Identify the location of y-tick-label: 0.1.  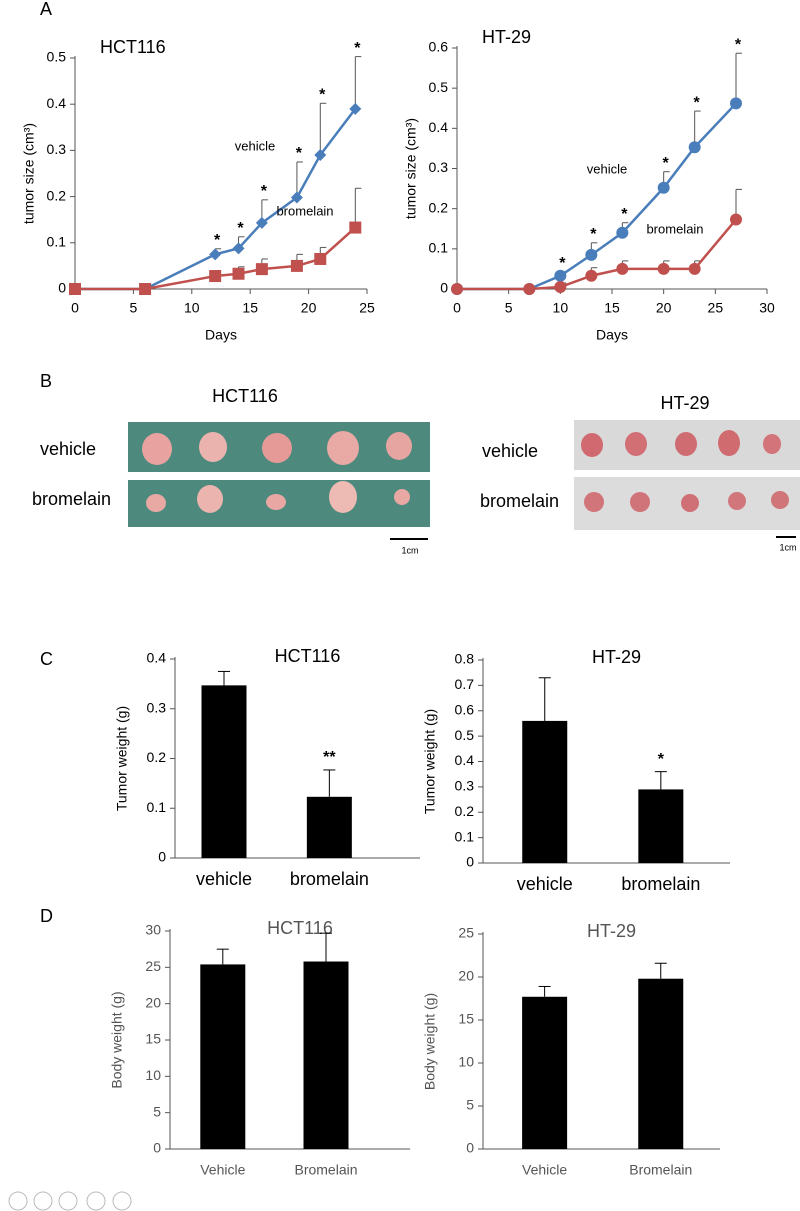
(157, 807).